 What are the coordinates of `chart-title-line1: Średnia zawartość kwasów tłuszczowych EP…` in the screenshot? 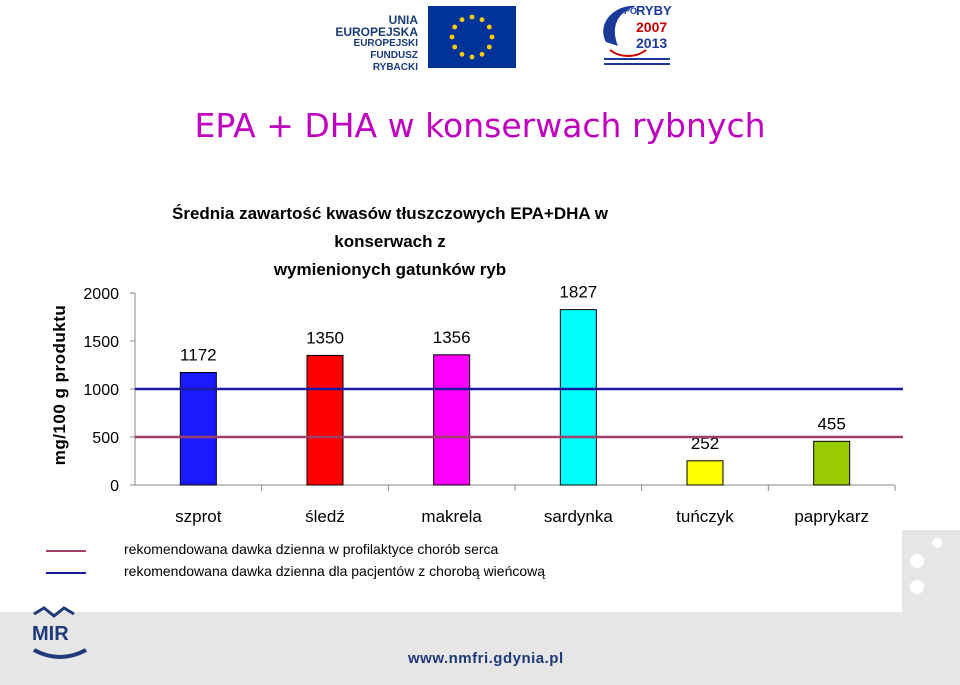 It's located at (390, 227).